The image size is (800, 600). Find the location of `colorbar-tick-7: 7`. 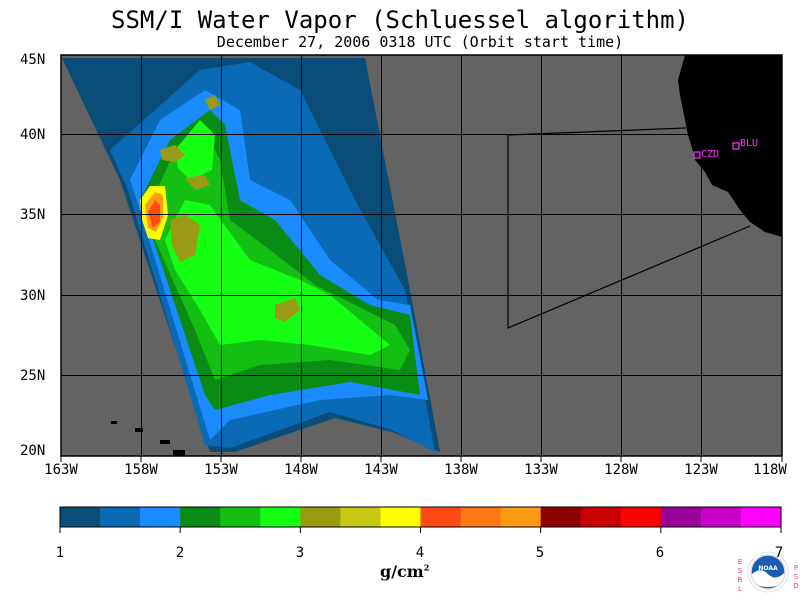

colorbar-tick-7: 7 is located at coordinates (779, 553).